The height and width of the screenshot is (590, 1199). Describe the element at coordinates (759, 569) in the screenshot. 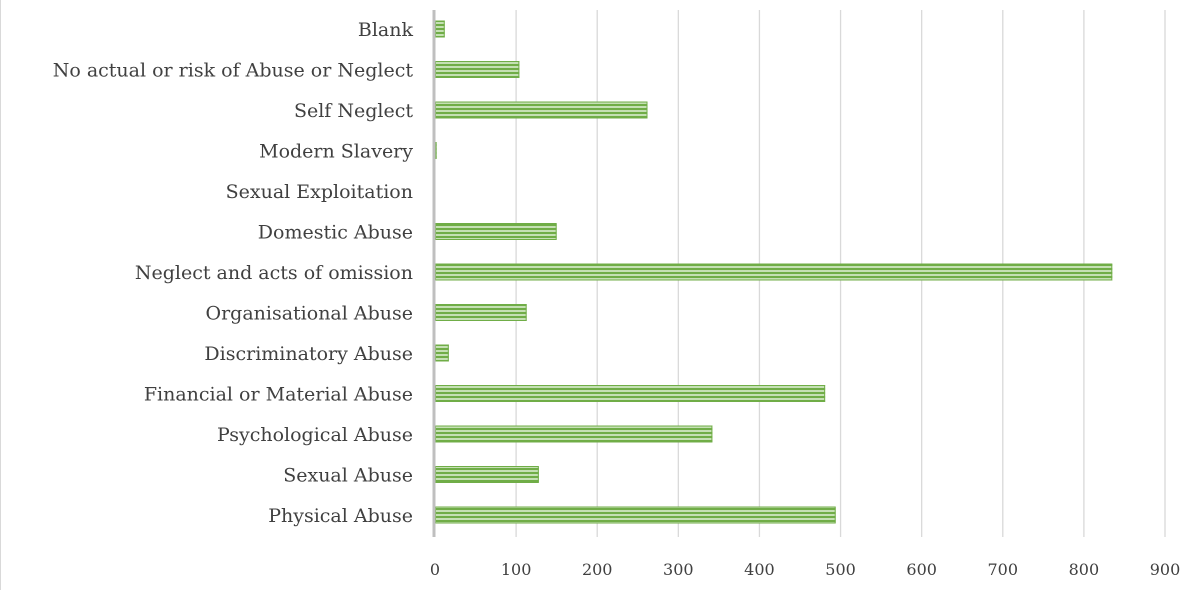

I see `x-tick-label: 400` at that location.